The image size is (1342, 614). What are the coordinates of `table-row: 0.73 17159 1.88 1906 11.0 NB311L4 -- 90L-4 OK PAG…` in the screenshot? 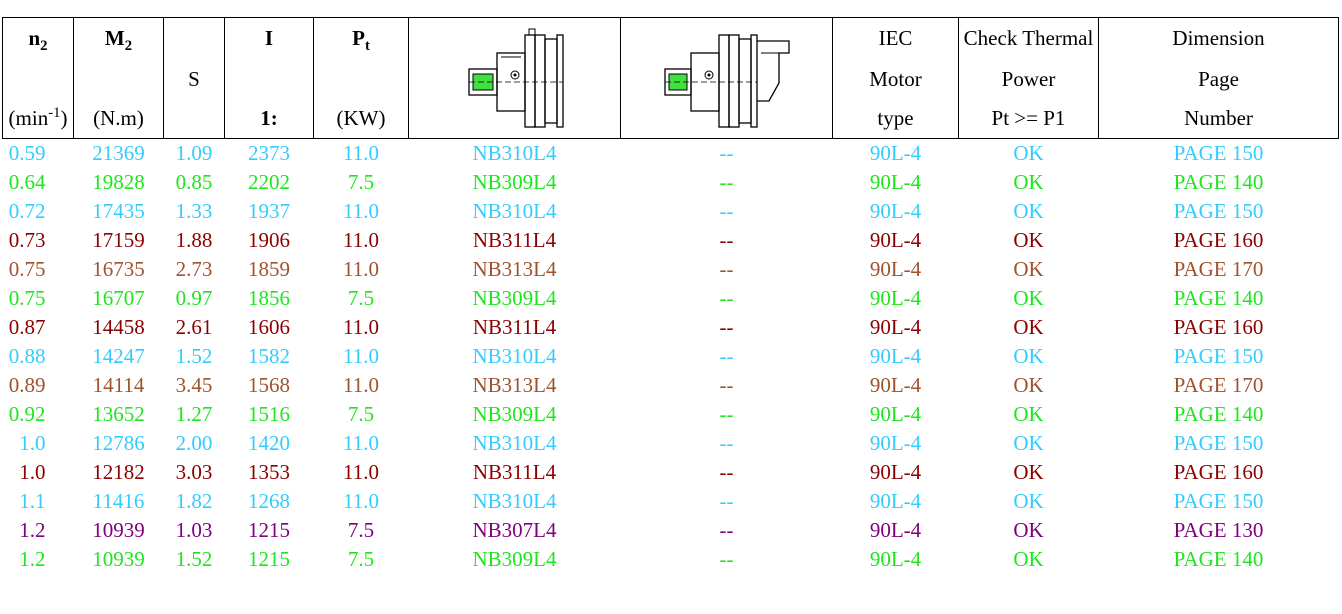 It's located at (671, 240).